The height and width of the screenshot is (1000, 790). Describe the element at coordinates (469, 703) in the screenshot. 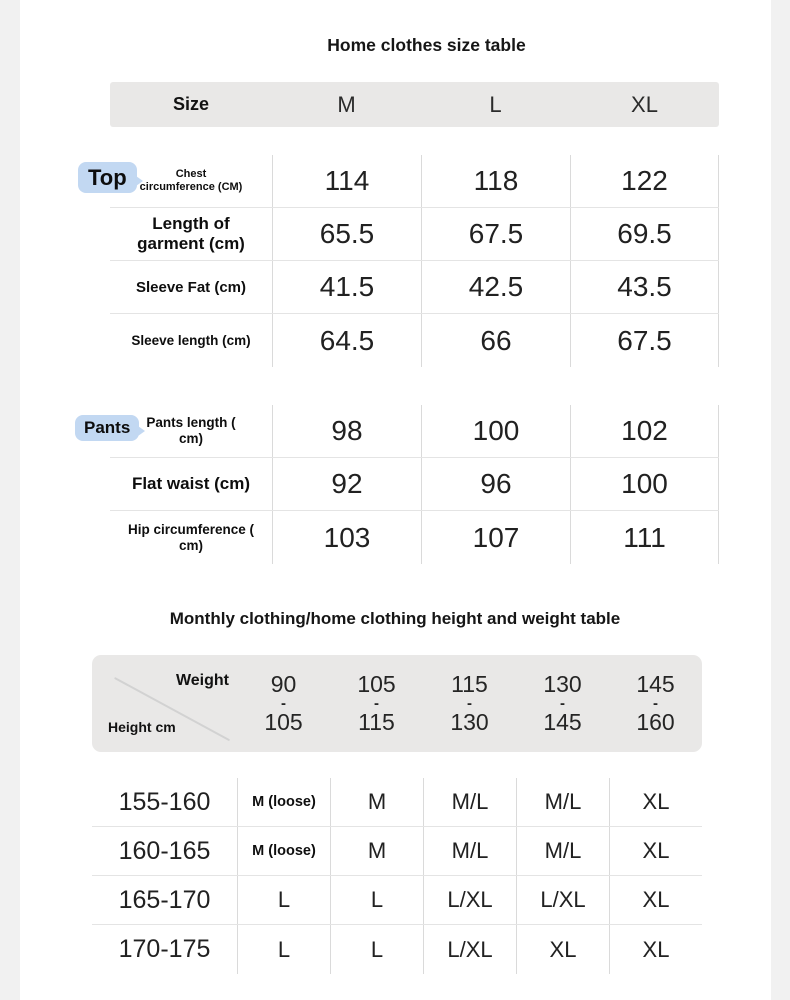

I see `weight-range-column: 115 - 130` at that location.